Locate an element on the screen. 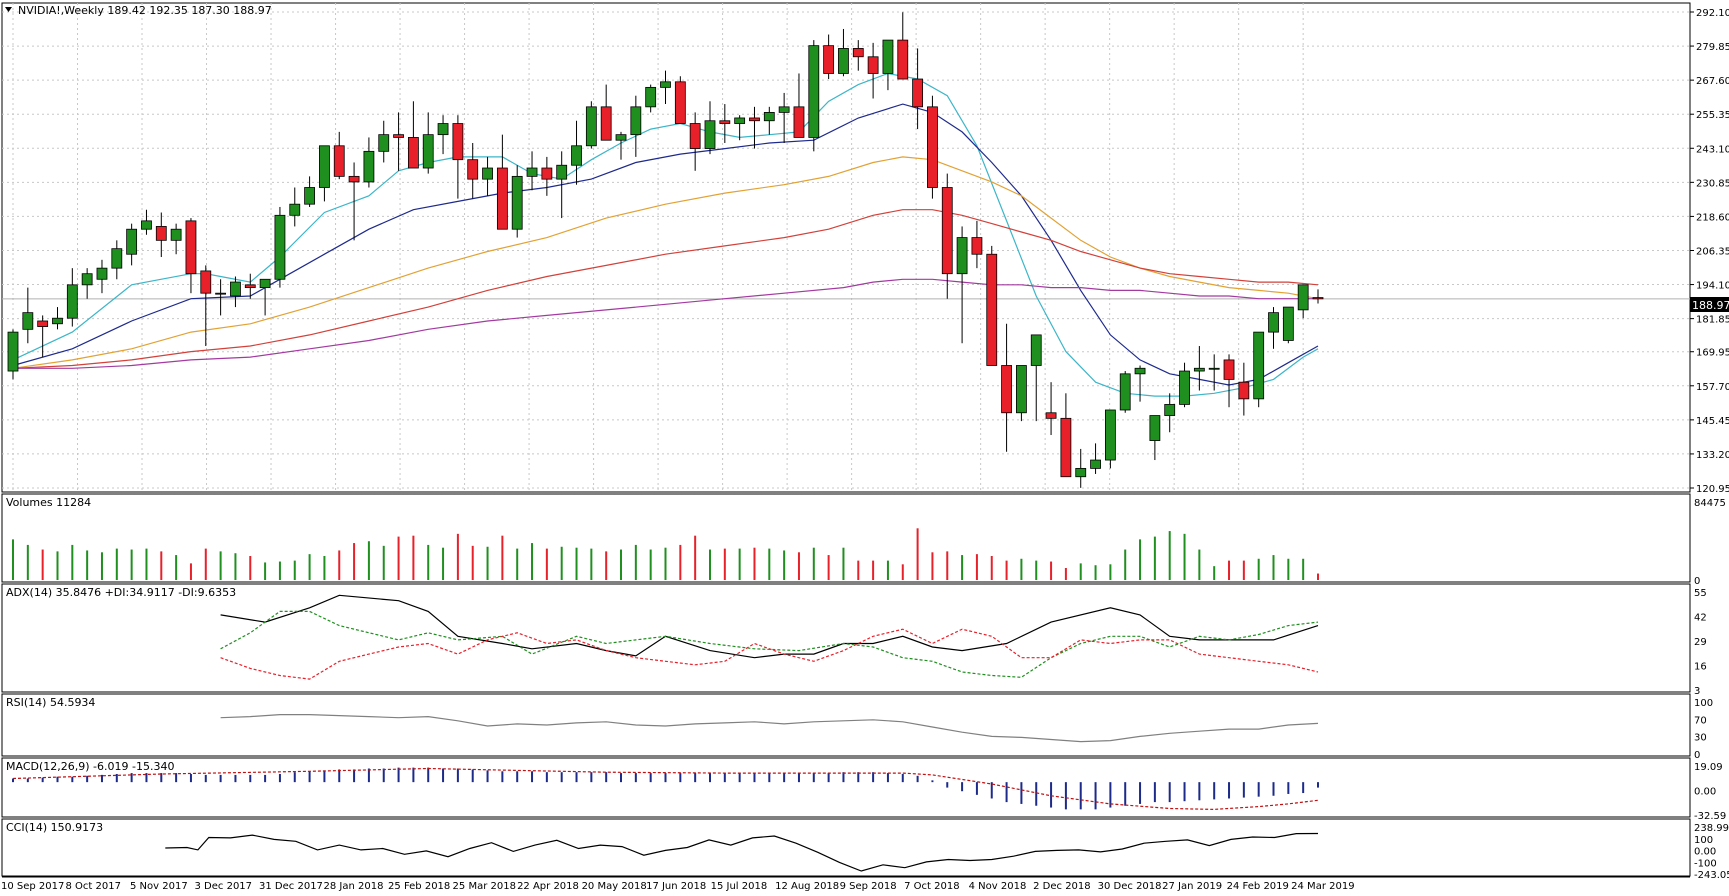 This screenshot has width=1729, height=896. panel-tick-label: 238.9937 is located at coordinates (1711, 828).